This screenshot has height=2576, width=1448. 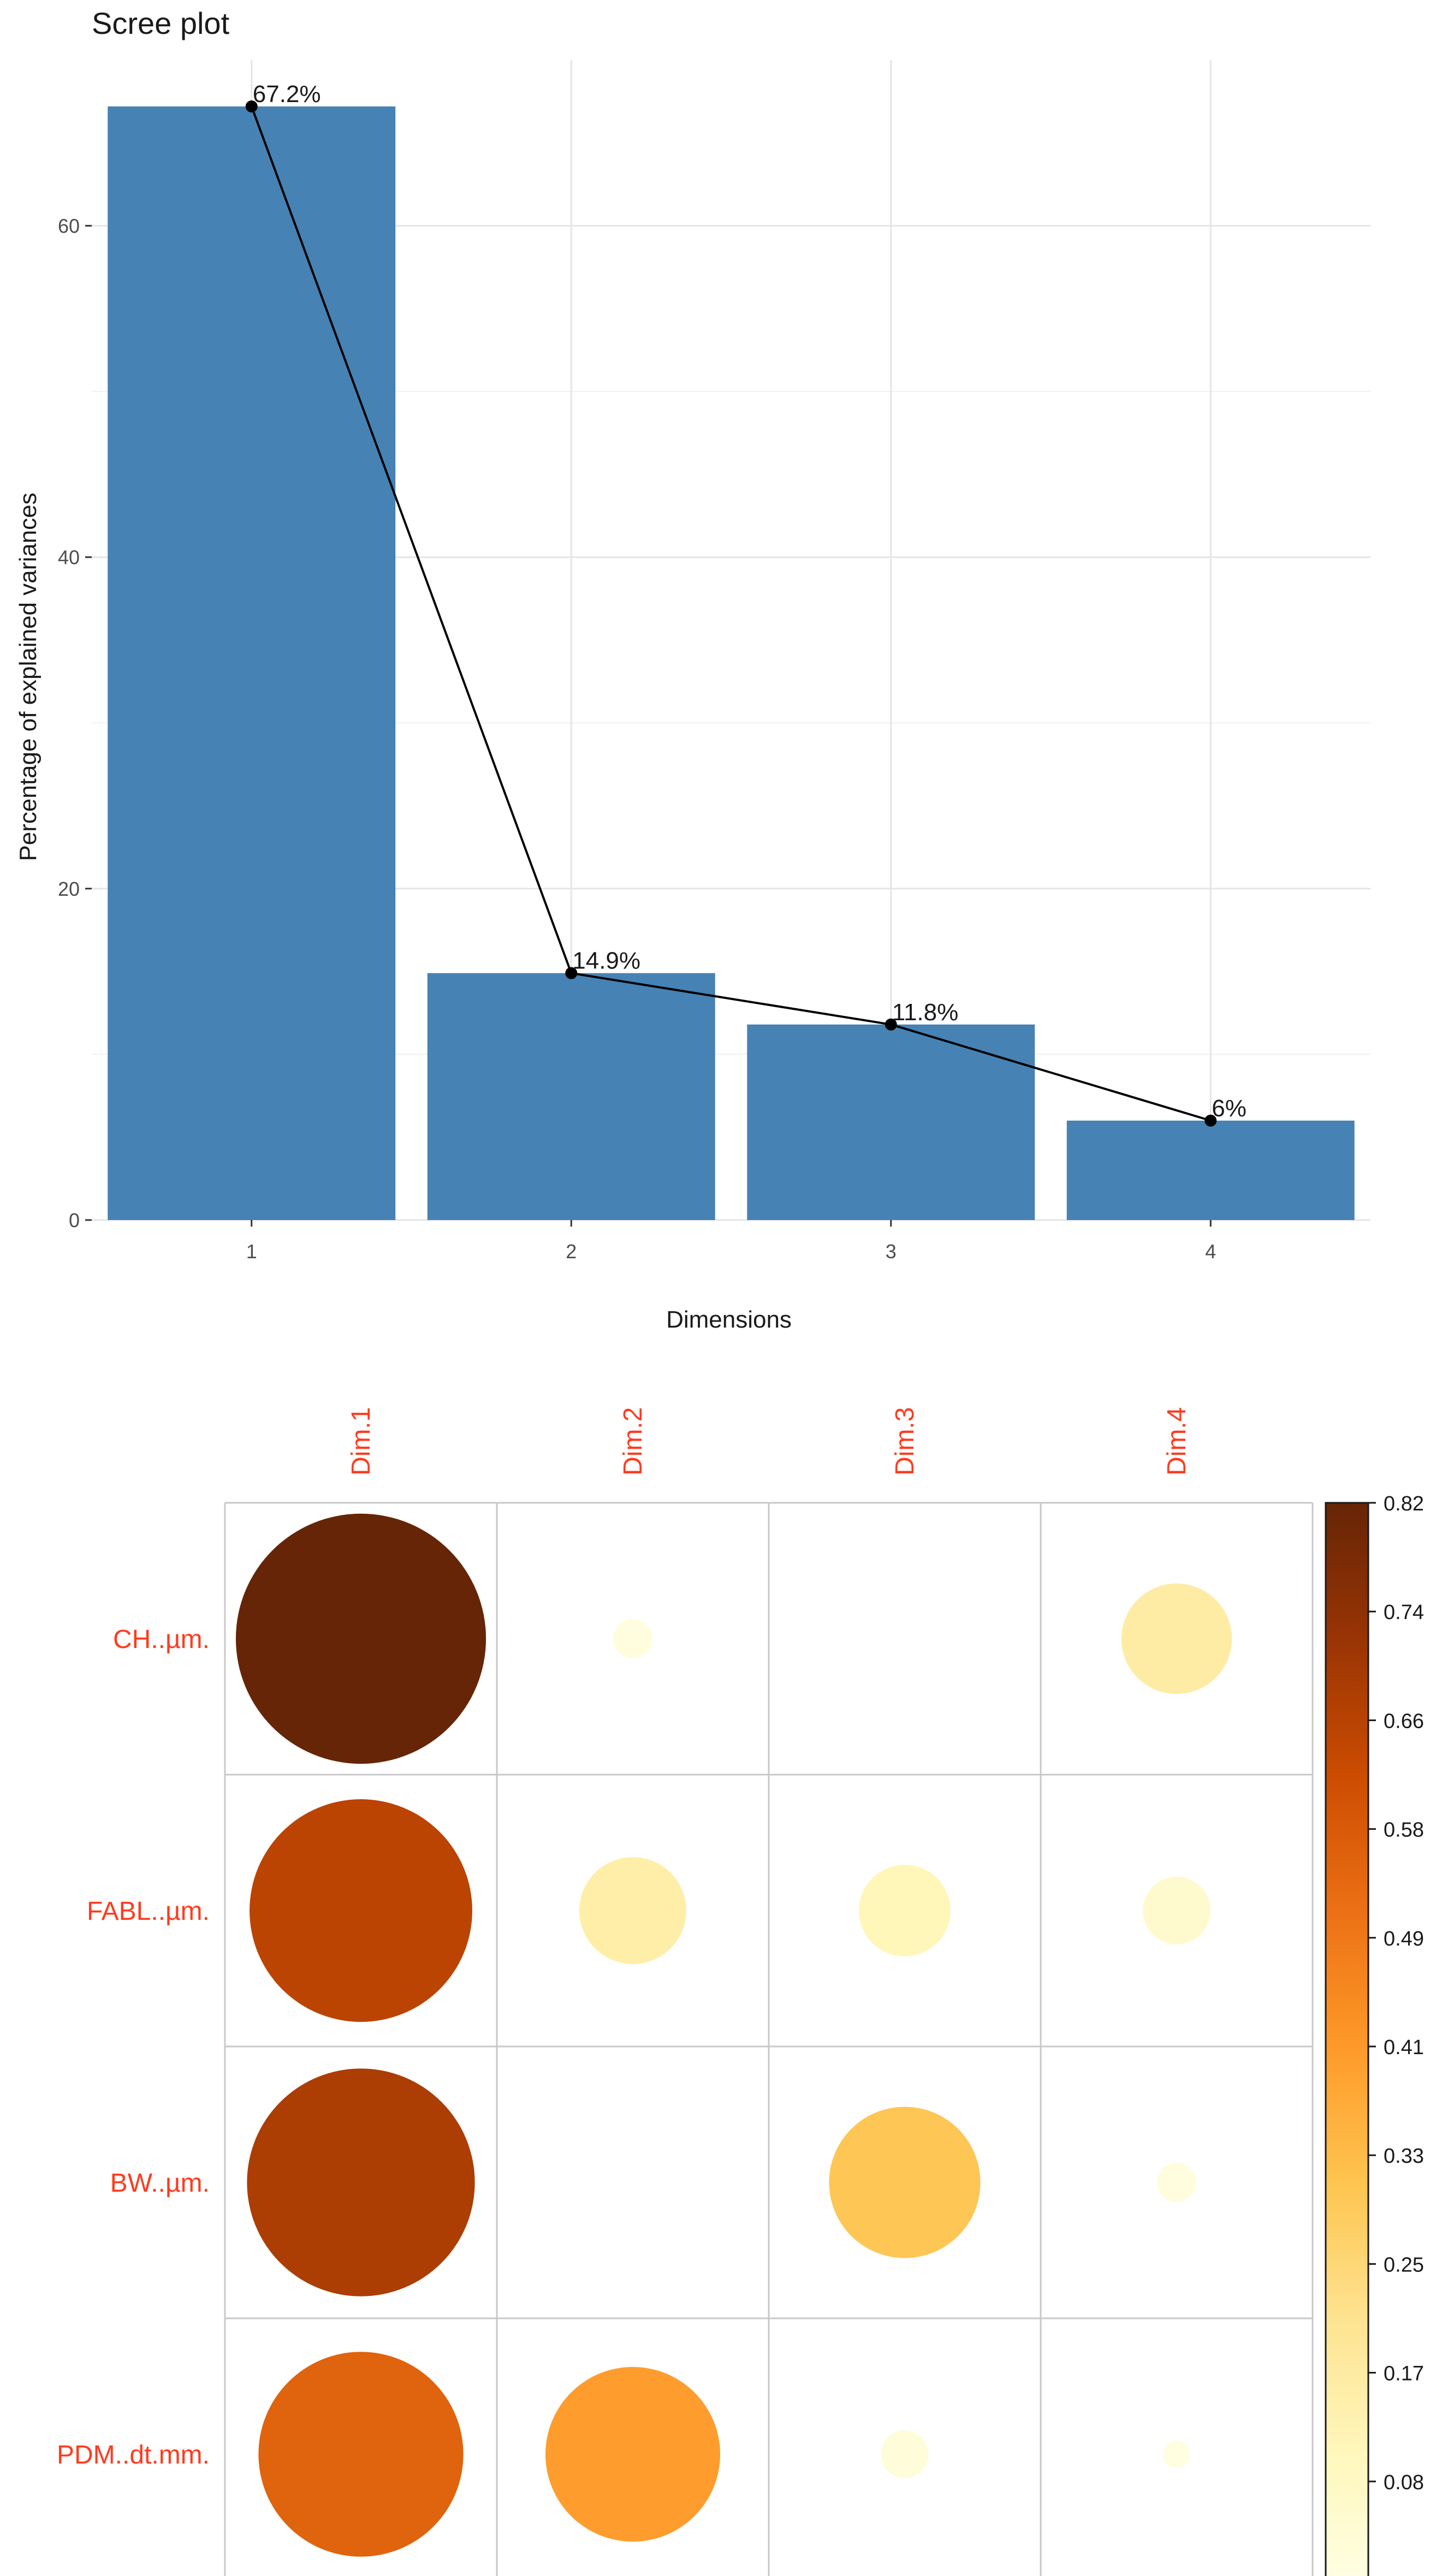 I want to click on x-tick-label: 2, so click(x=571, y=1251).